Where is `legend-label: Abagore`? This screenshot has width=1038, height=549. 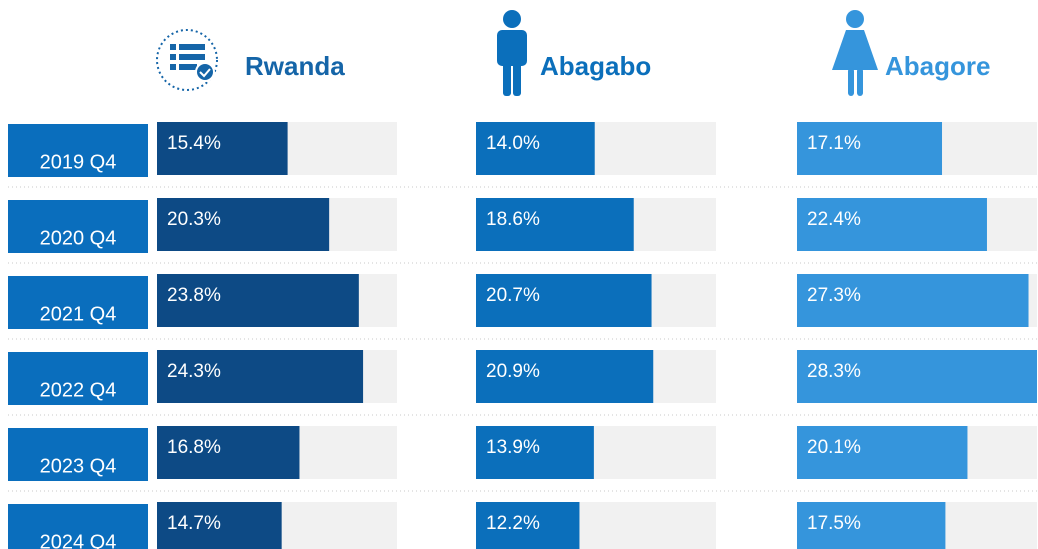
legend-label: Abagore is located at coordinates (937, 66).